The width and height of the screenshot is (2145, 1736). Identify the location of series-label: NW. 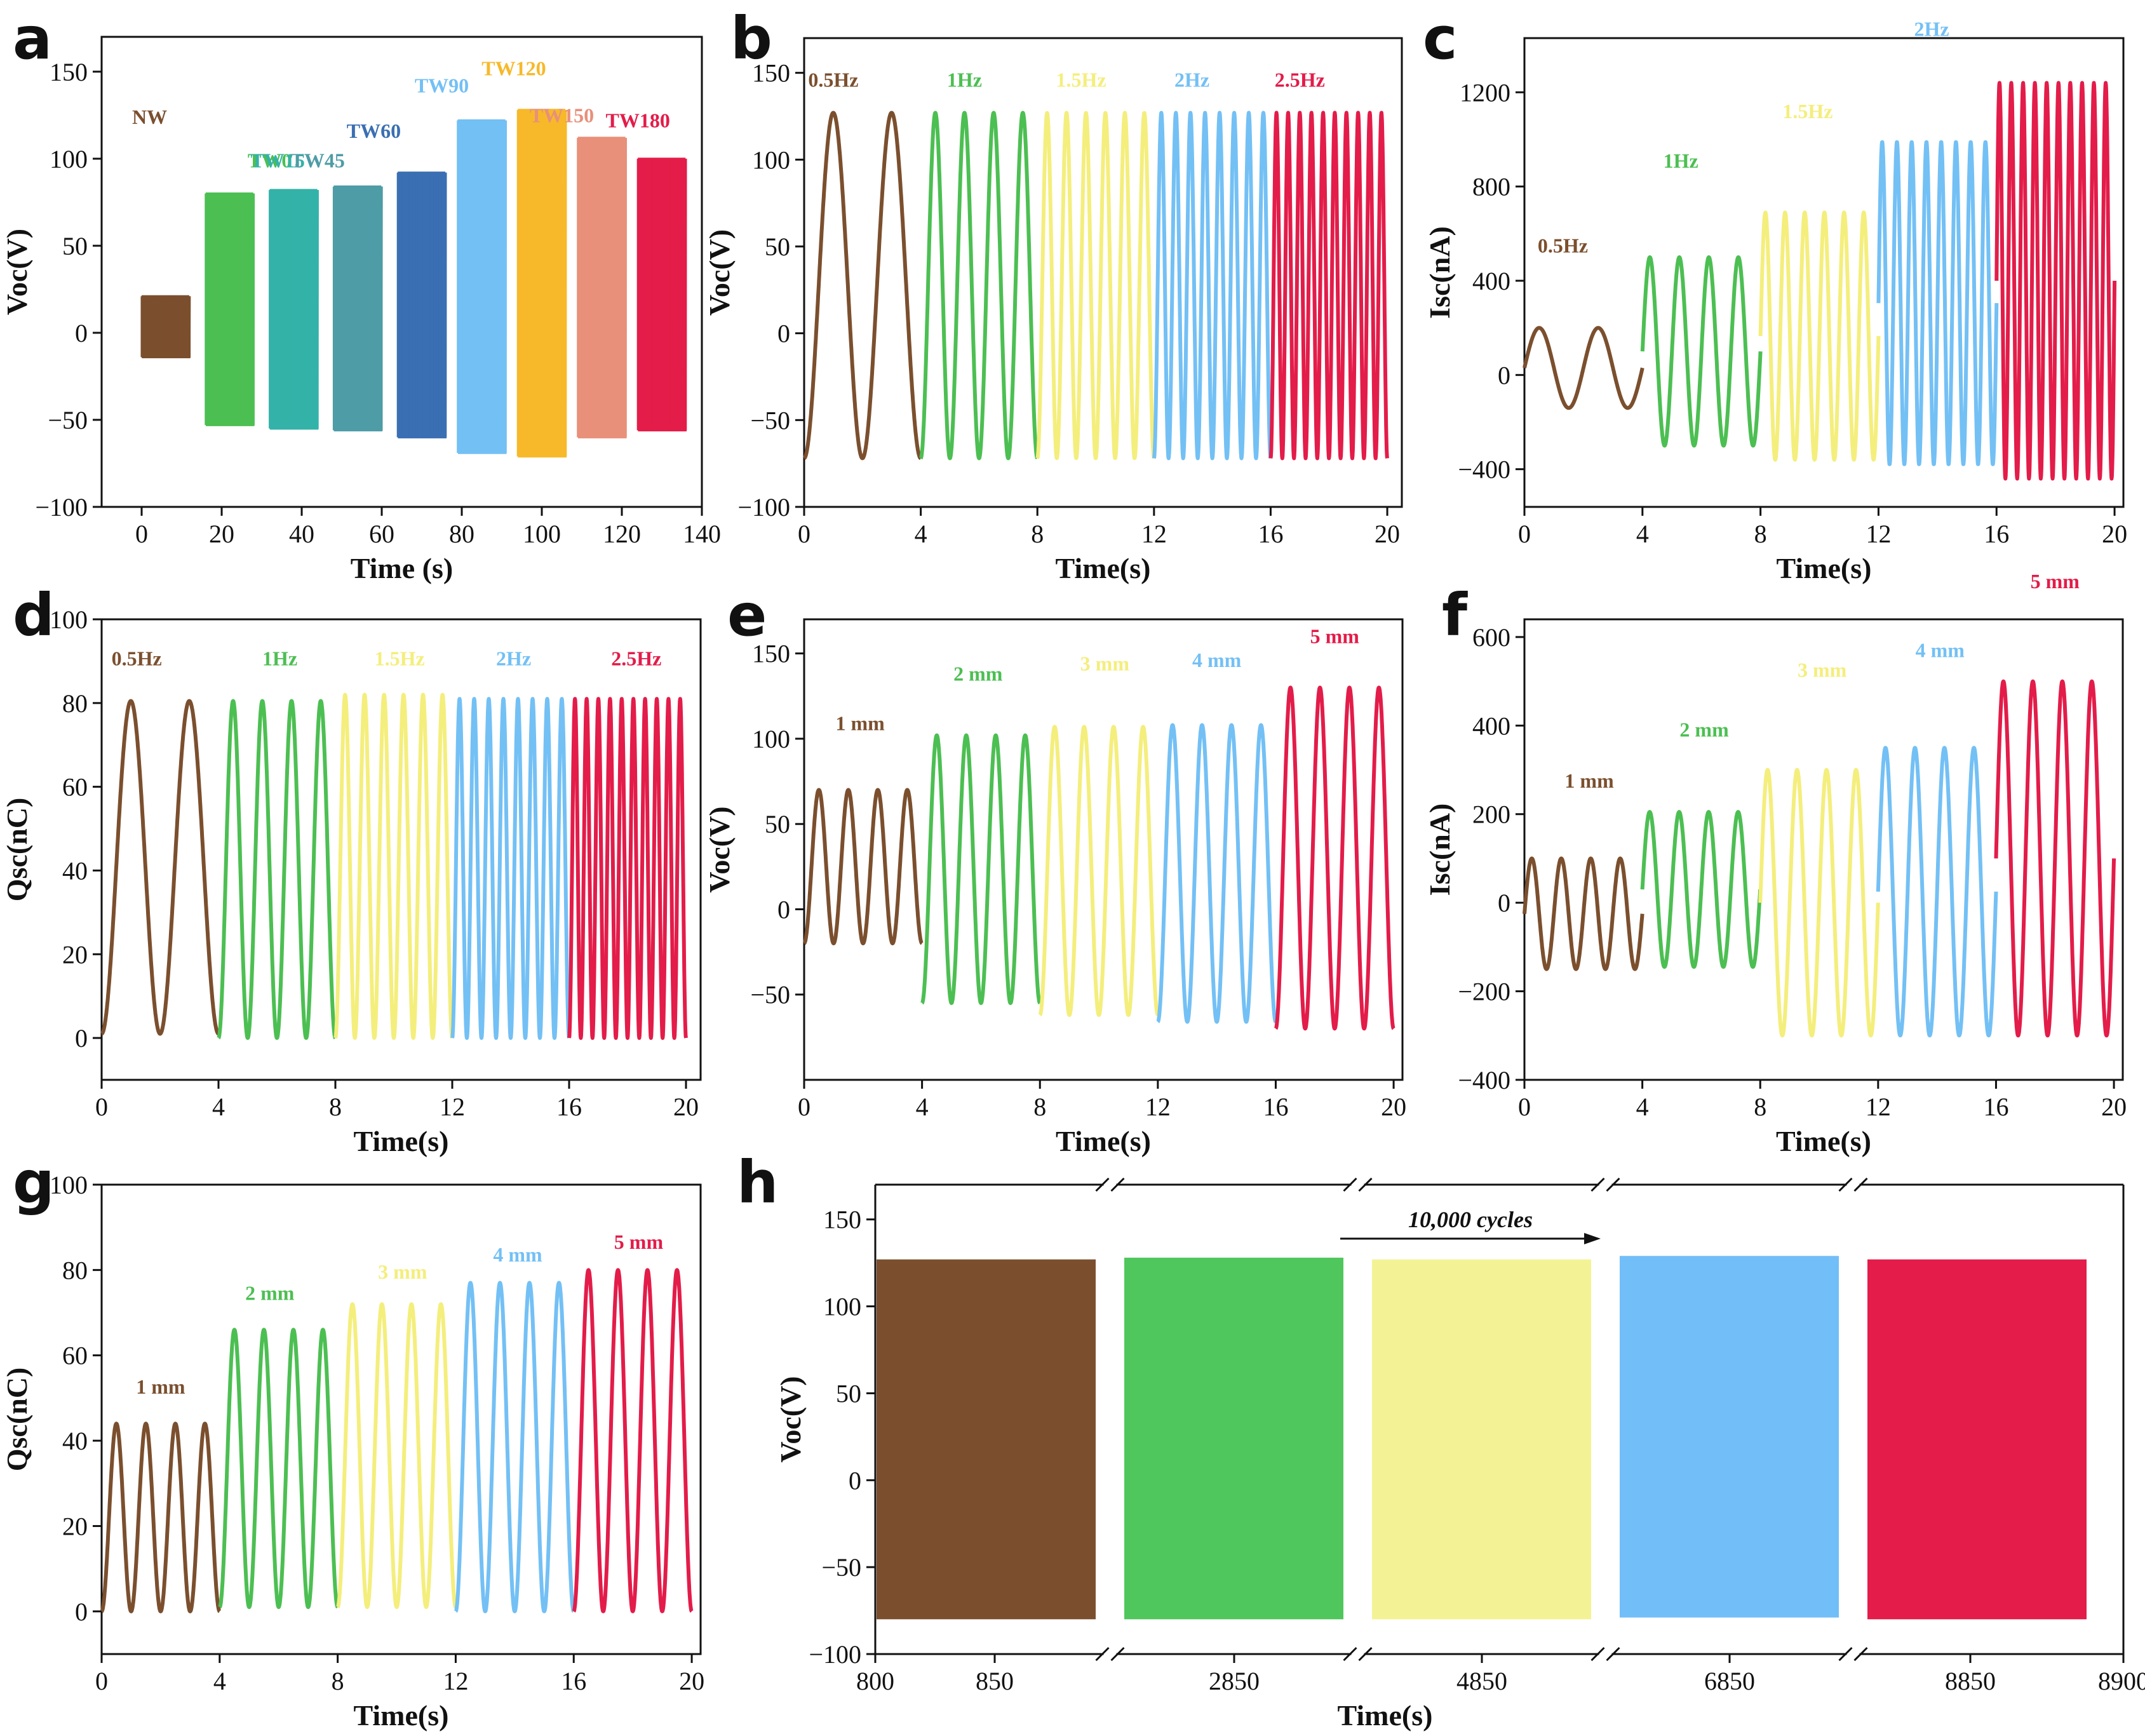
(149, 116).